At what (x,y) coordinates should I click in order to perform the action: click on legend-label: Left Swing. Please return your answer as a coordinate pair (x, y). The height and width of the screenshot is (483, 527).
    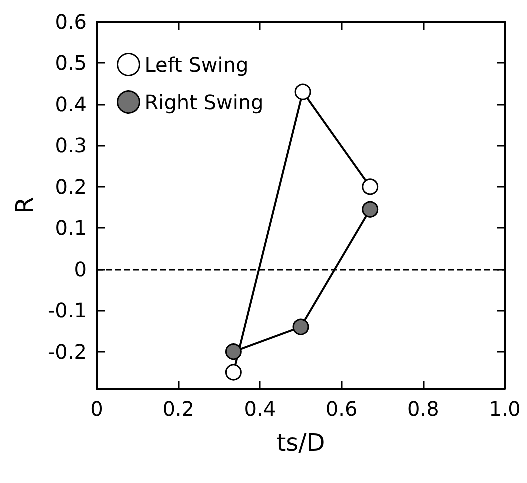
    Looking at the image, I should click on (196, 64).